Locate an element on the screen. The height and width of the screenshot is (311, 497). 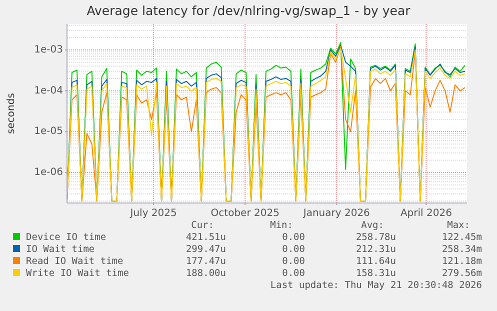
text: 121.18m is located at coordinates (462, 261).